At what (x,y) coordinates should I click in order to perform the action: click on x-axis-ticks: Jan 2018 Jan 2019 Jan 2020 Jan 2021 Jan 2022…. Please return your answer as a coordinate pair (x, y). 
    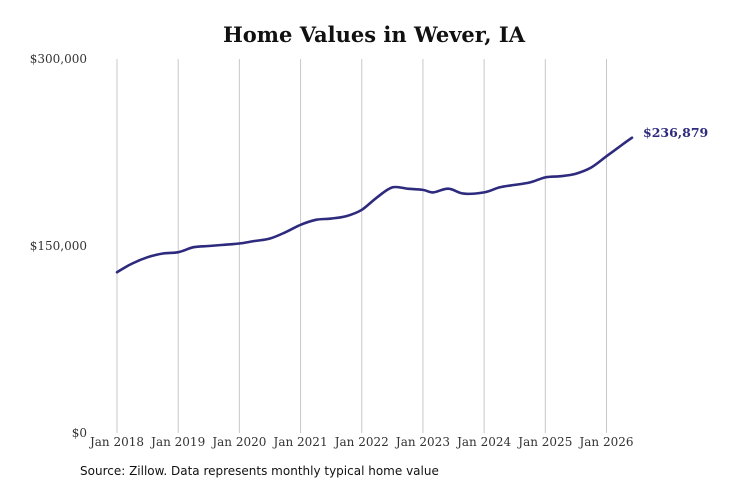
    Looking at the image, I should click on (361, 442).